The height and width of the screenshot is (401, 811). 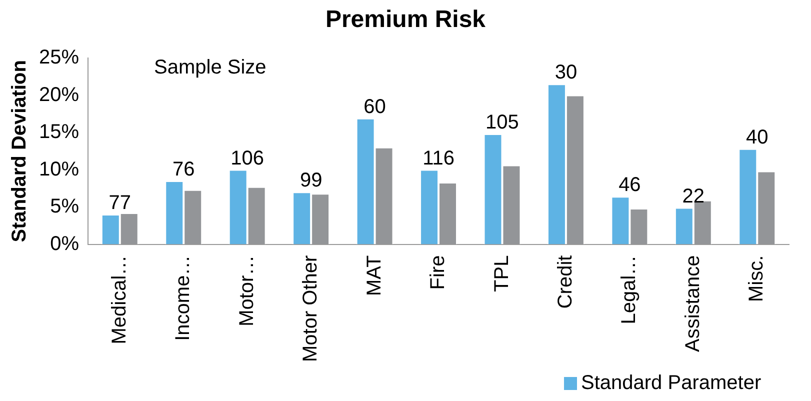 What do you see at coordinates (757, 137) in the screenshot?
I see `annotation: 40` at bounding box center [757, 137].